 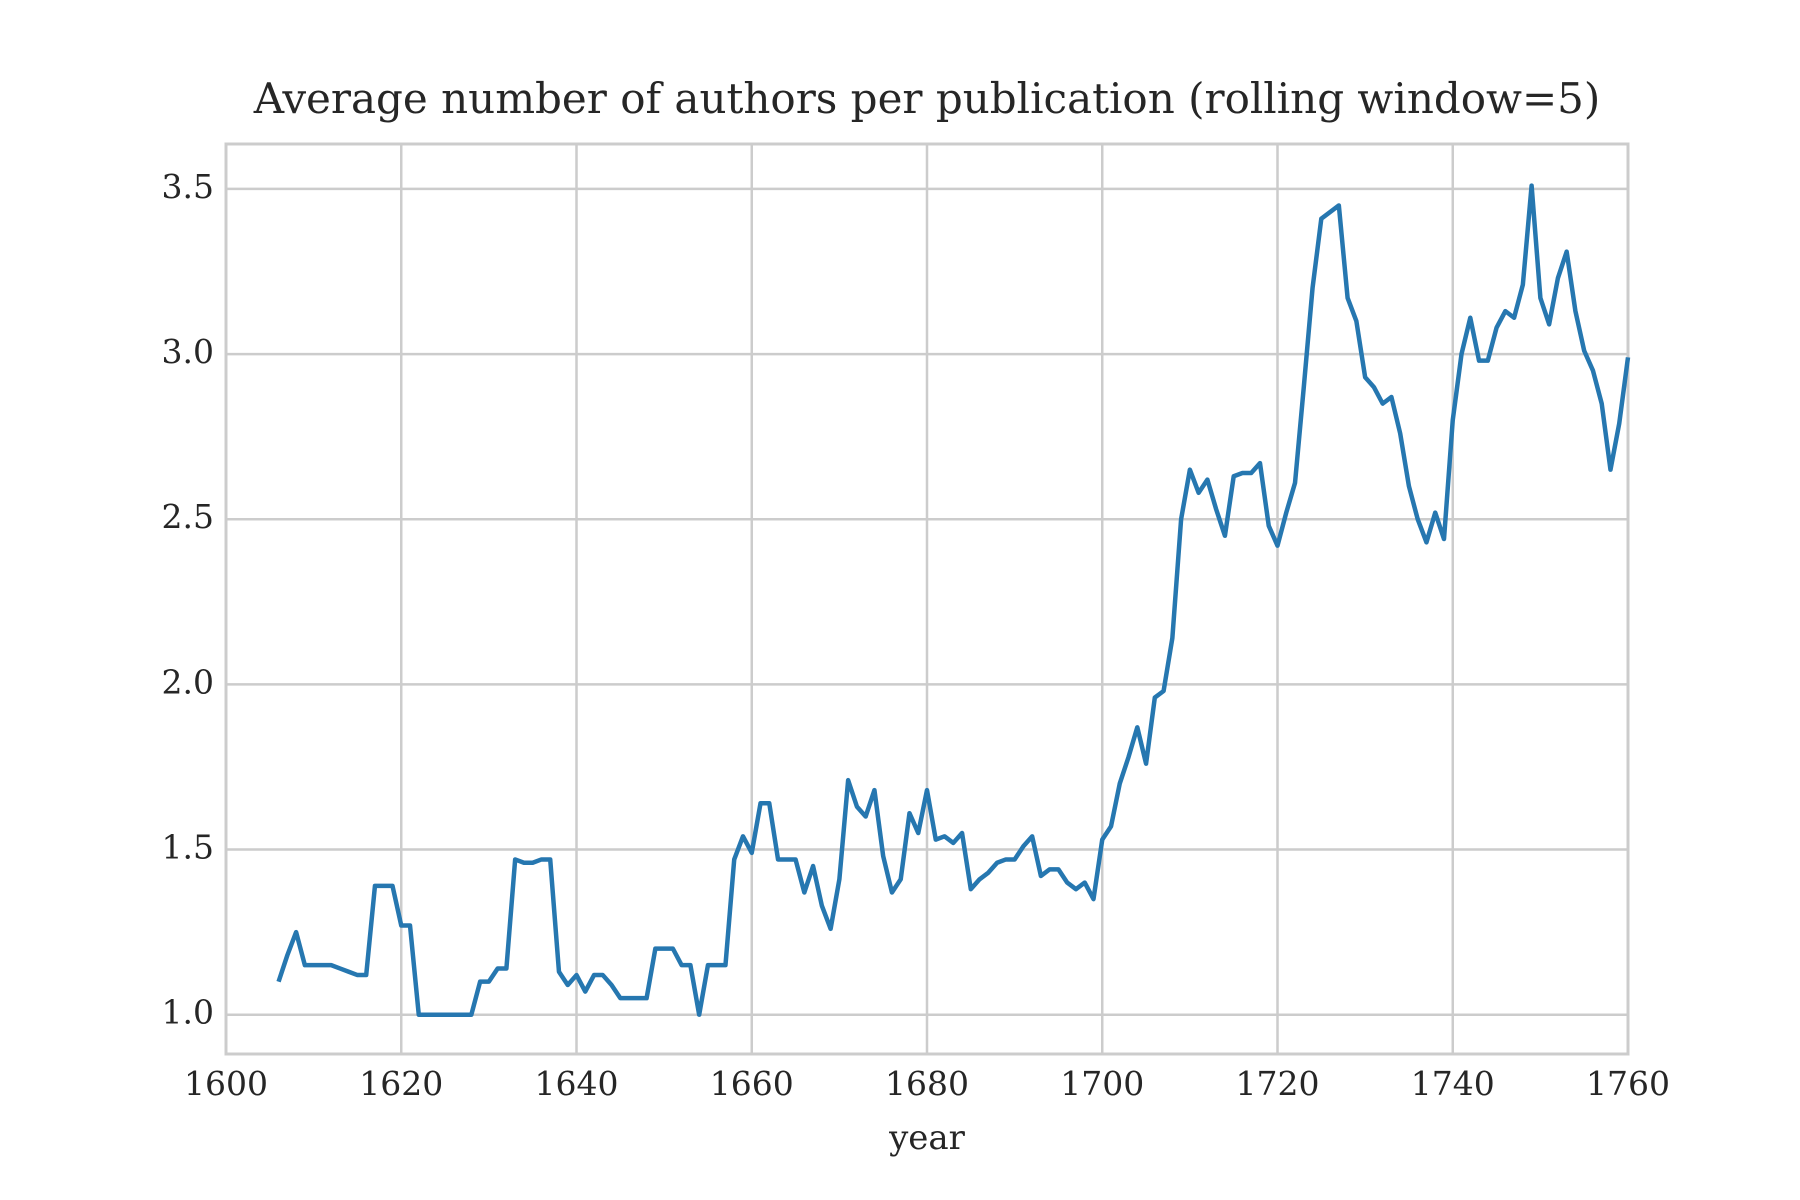 I want to click on y-tick-label: 3.5, so click(x=188, y=186).